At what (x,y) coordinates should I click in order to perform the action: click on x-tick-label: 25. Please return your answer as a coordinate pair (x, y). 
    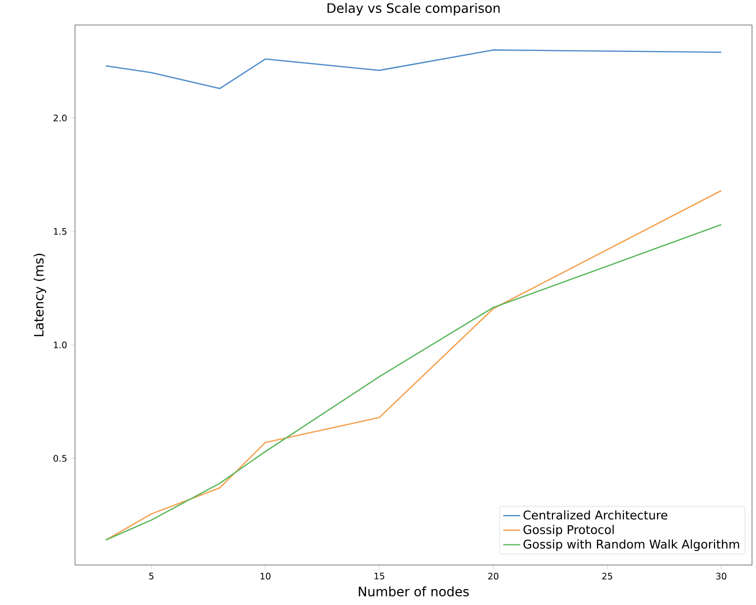
    Looking at the image, I should click on (607, 576).